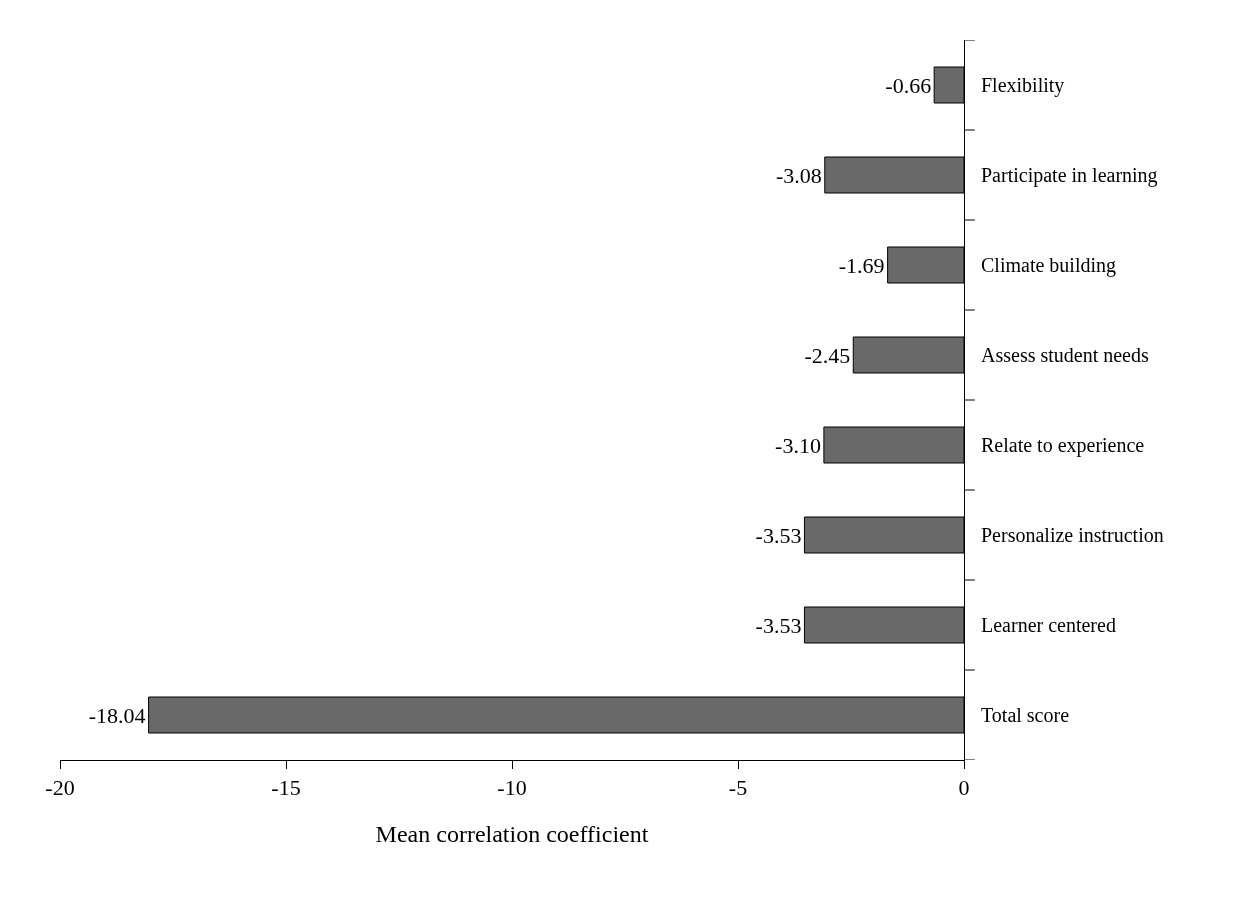 The width and height of the screenshot is (1254, 910). What do you see at coordinates (1025, 715) in the screenshot?
I see `y-tick-label: Total score` at bounding box center [1025, 715].